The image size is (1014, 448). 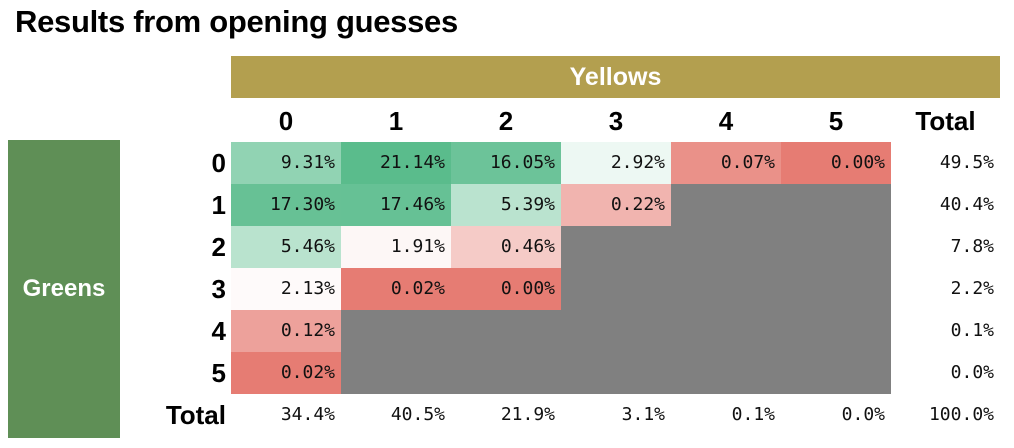 I want to click on row-header-4: 4, so click(x=218, y=331).